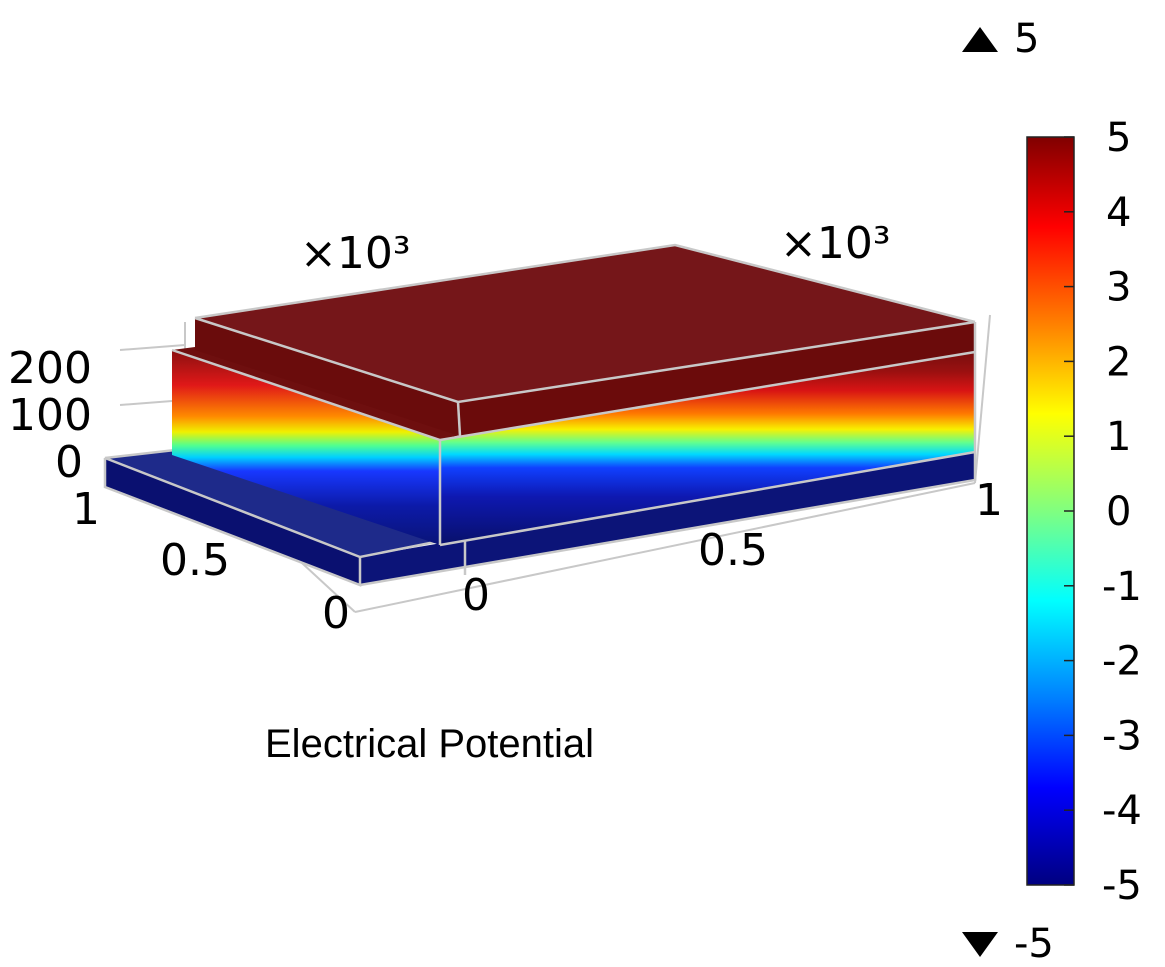 This screenshot has width=1165, height=967. I want to click on colorbar: 5 4 3 2 1 0 -1 -2 -3 -4 -5, so click(1084, 512).